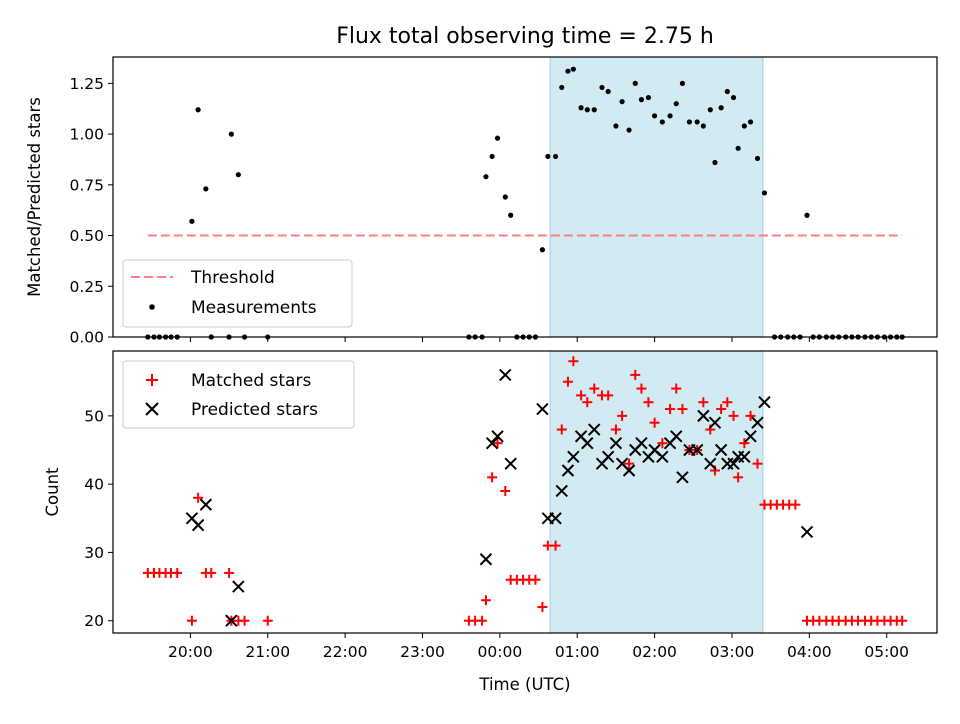  I want to click on y-tick-label: 30, so click(94, 553).